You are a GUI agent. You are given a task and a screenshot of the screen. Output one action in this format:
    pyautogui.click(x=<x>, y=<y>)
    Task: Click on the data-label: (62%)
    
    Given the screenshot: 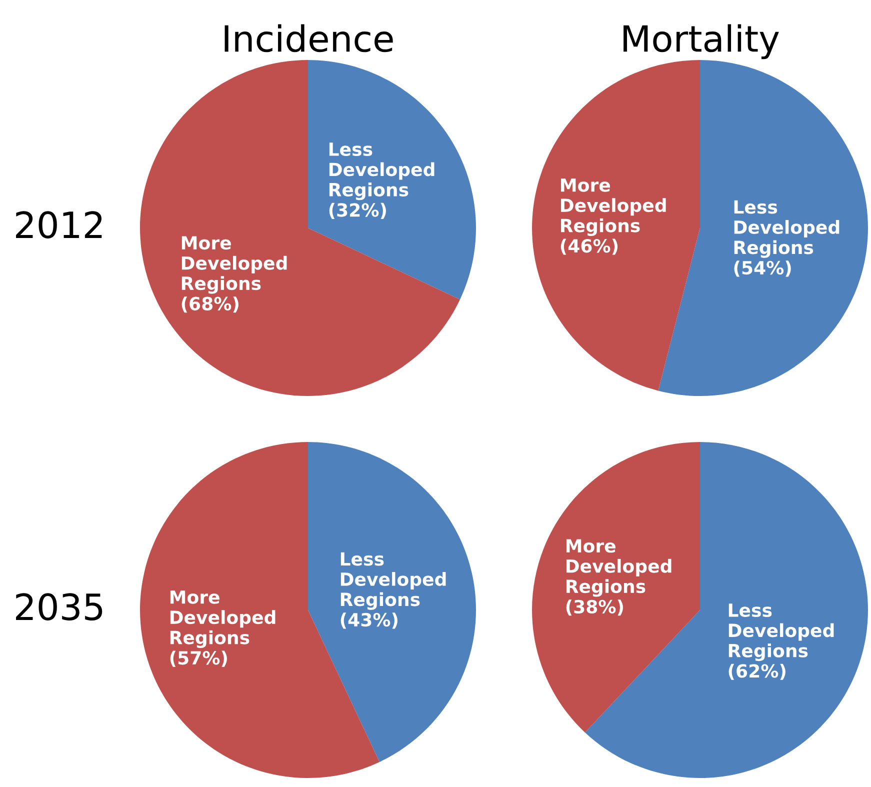 What is the action you would take?
    pyautogui.click(x=757, y=672)
    